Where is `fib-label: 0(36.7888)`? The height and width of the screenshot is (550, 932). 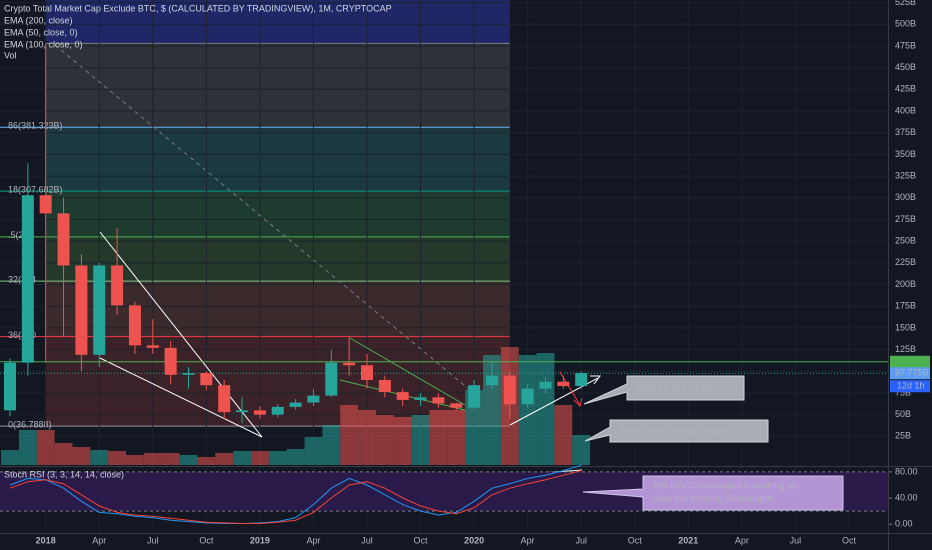
fib-label: 0(36.7888) is located at coordinates (30, 425).